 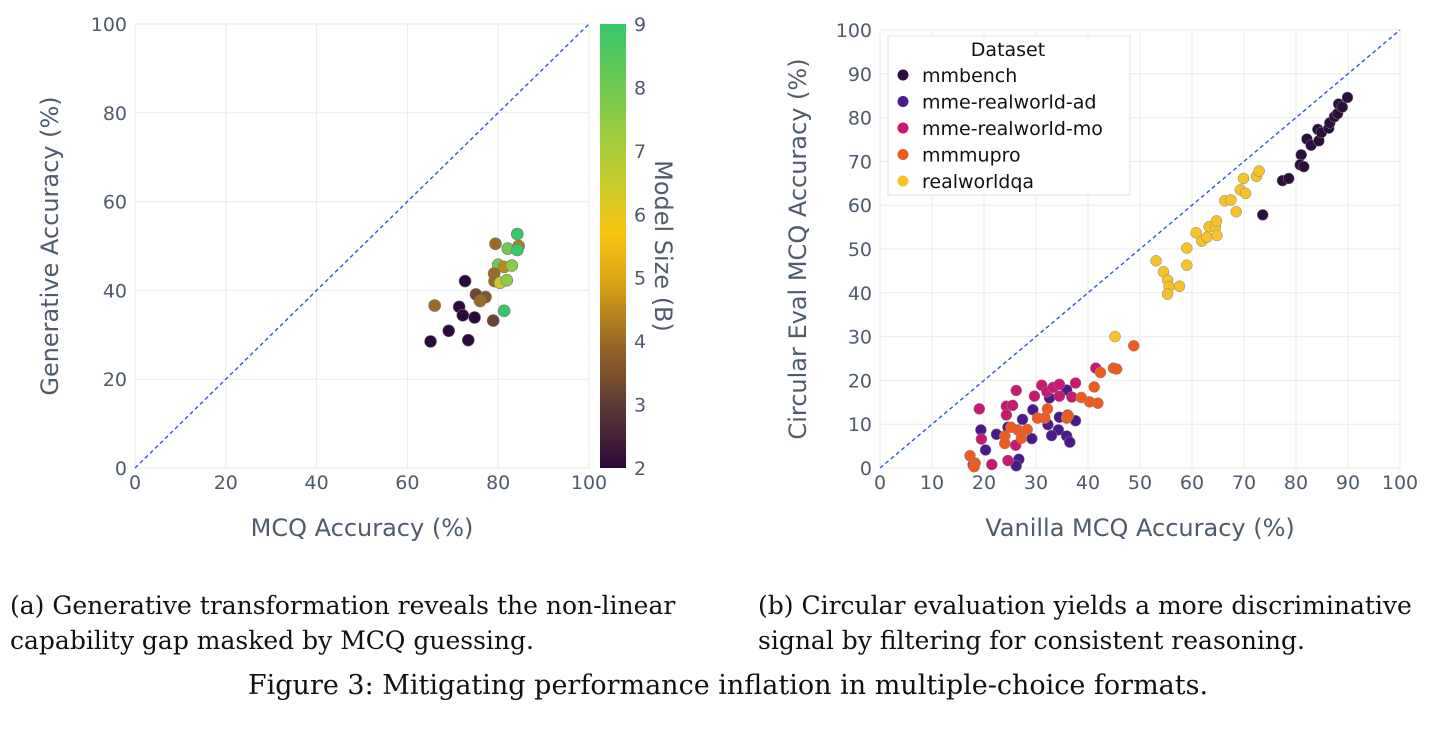 I want to click on legend-marker-mme-realworld-mo, so click(x=903, y=128).